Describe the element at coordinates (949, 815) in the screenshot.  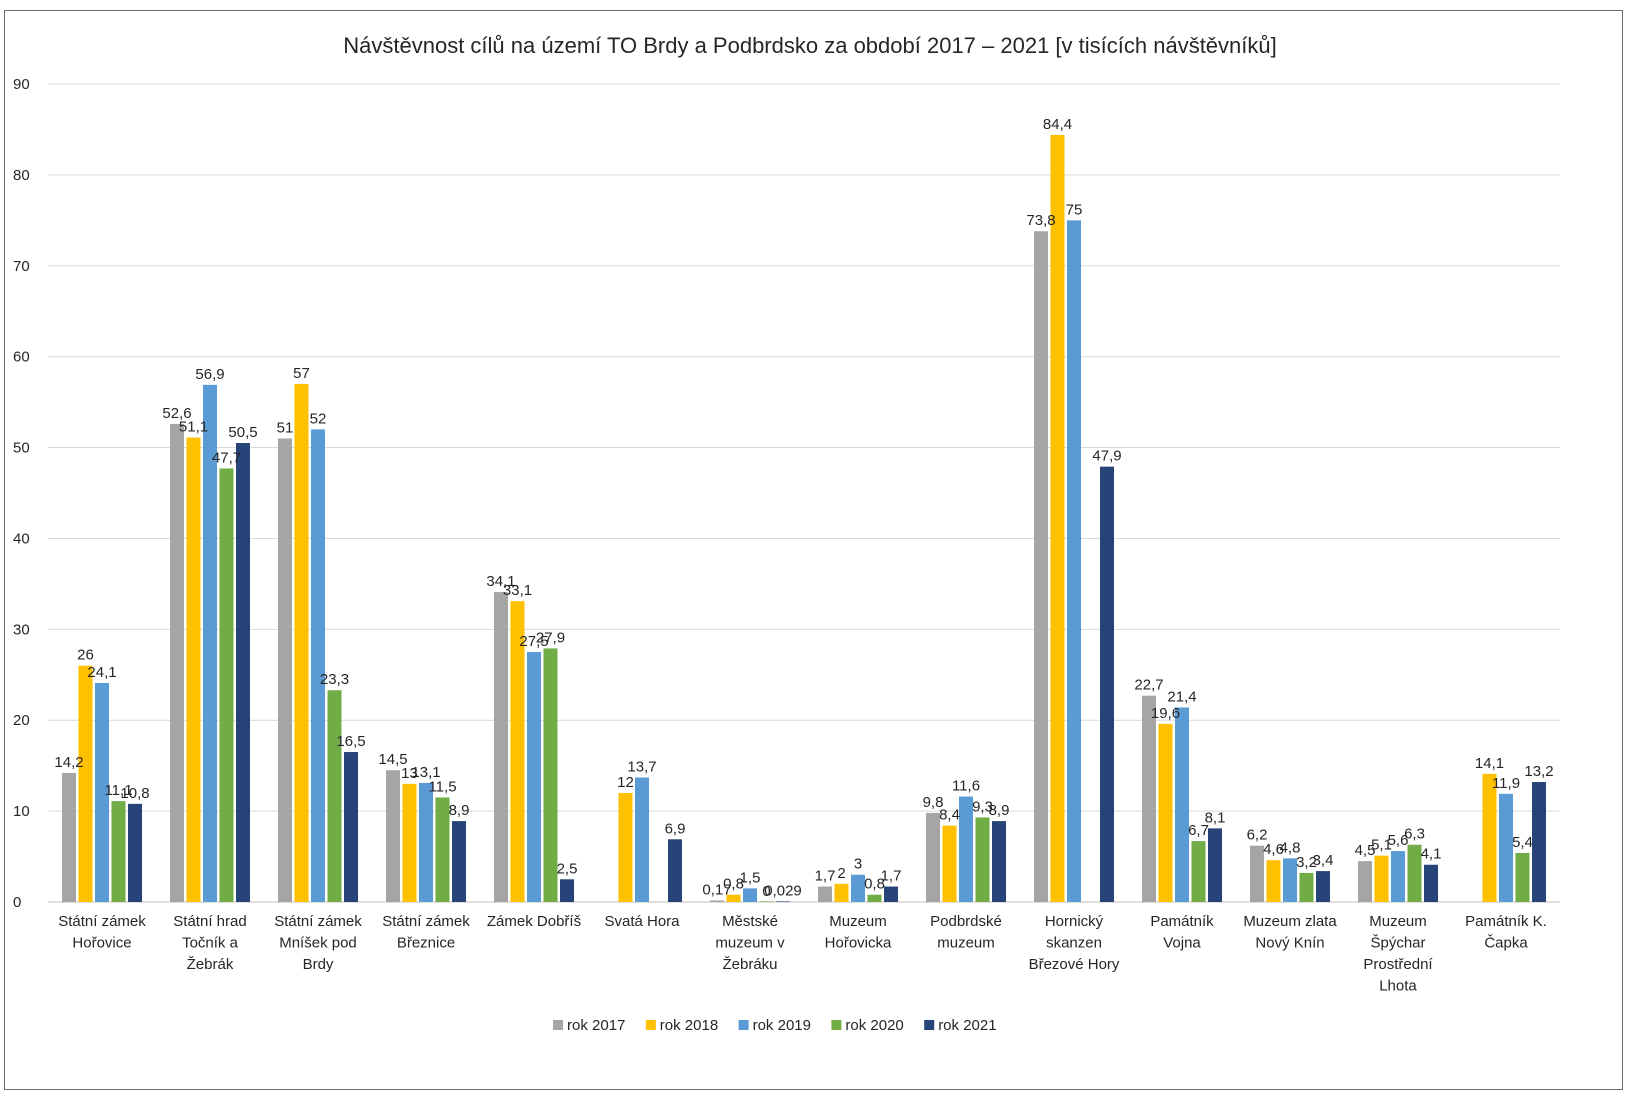
I see `data-label: 8,4` at that location.